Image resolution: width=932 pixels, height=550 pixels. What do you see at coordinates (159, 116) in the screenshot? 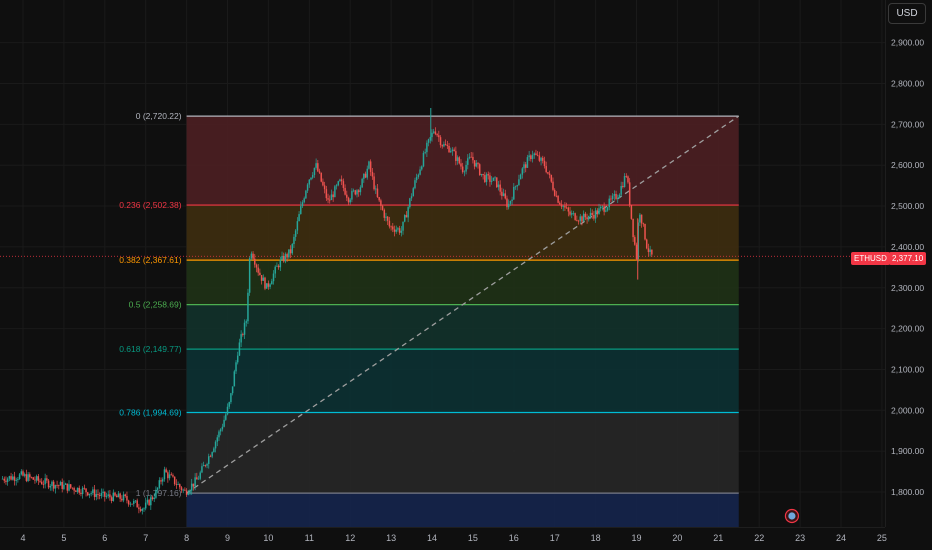
I see `fib-level-label: 0 (2,720.22)` at bounding box center [159, 116].